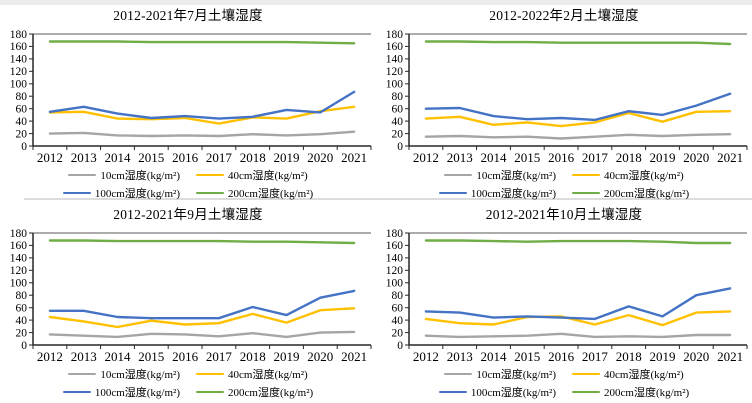 This screenshot has height=403, width=752. Describe the element at coordinates (395, 246) in the screenshot. I see `y-tick-label: 160` at that location.